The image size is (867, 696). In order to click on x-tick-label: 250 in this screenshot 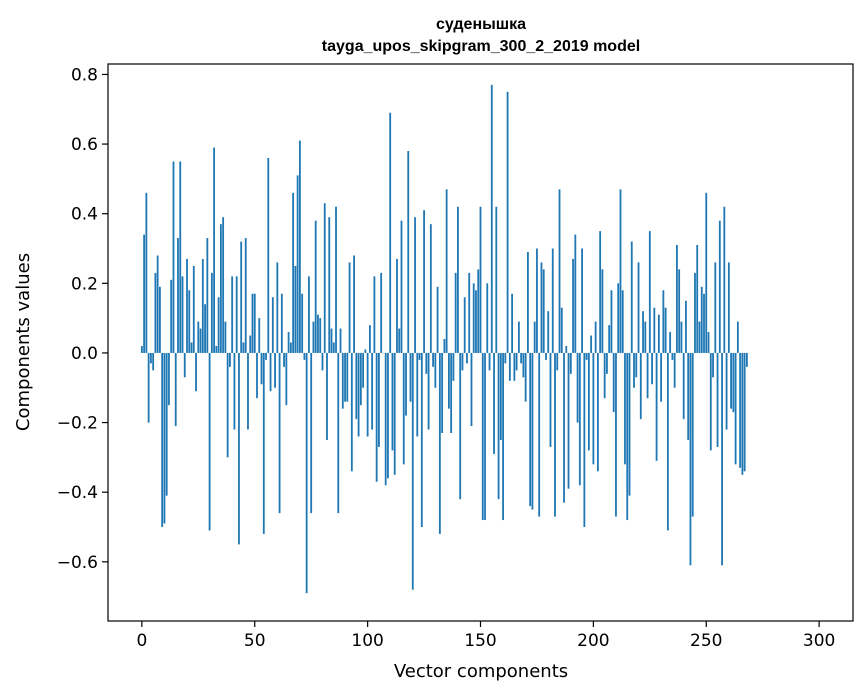, I will do `click(706, 641)`.